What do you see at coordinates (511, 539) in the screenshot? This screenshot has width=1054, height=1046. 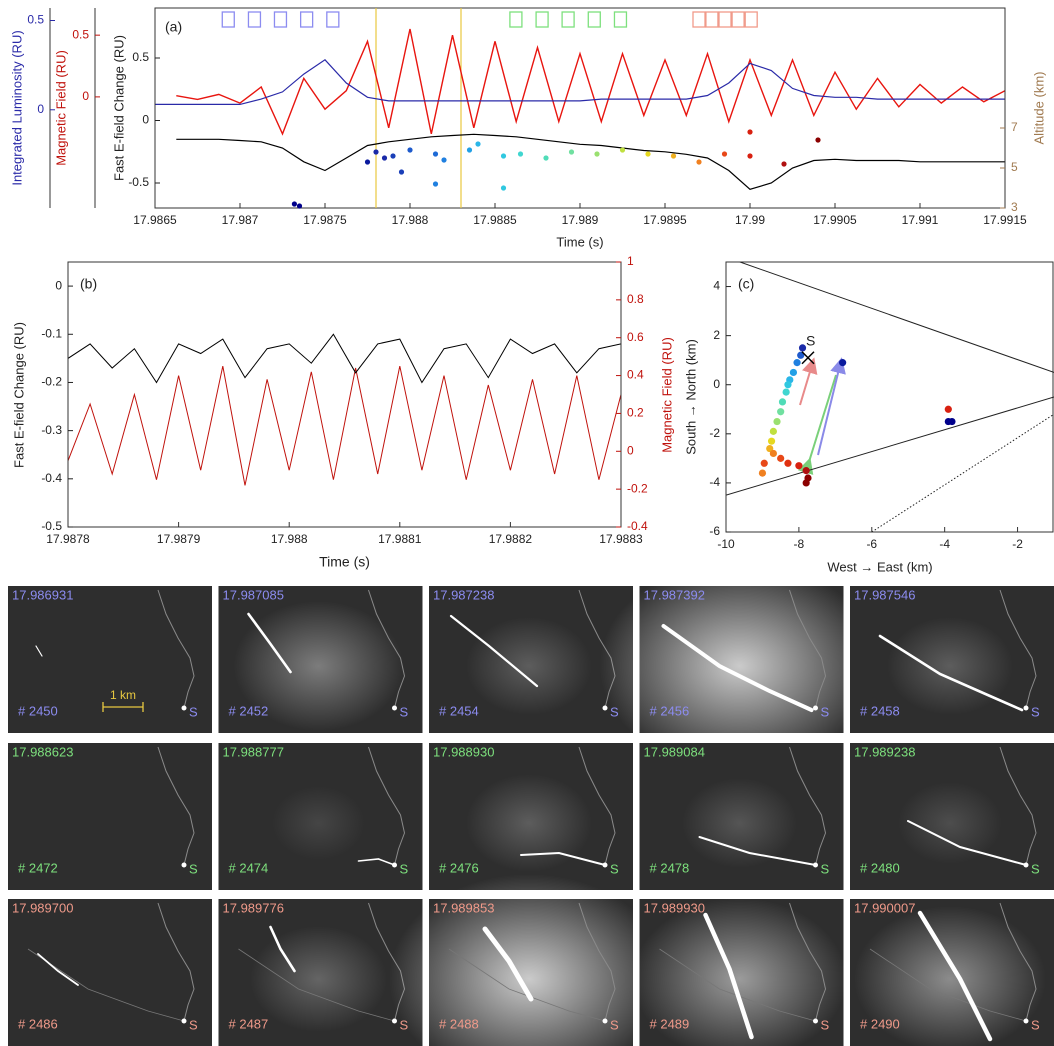 I see `x-tick-label: 17.9882` at bounding box center [511, 539].